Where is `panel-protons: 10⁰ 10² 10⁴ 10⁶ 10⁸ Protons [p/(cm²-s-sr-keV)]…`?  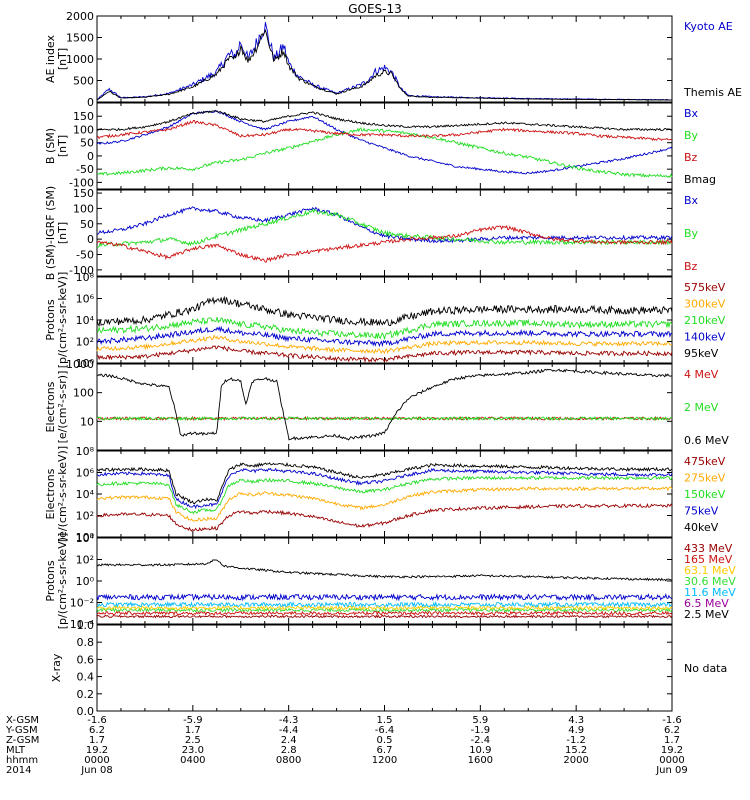
panel-protons: 10⁰ 10² 10⁴ 10⁶ 10⁸ Protons [p/(cm²-s-sr-keV)]… is located at coordinates (385, 320).